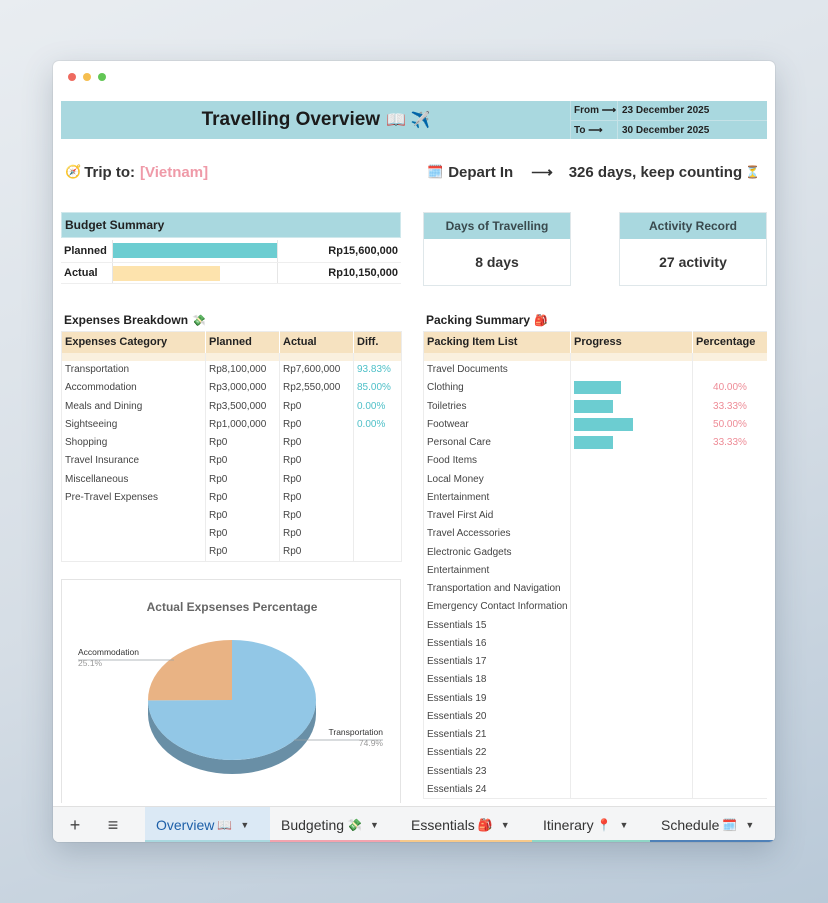 This screenshot has width=828, height=903. I want to click on col-header-actual: Actual, so click(316, 342).